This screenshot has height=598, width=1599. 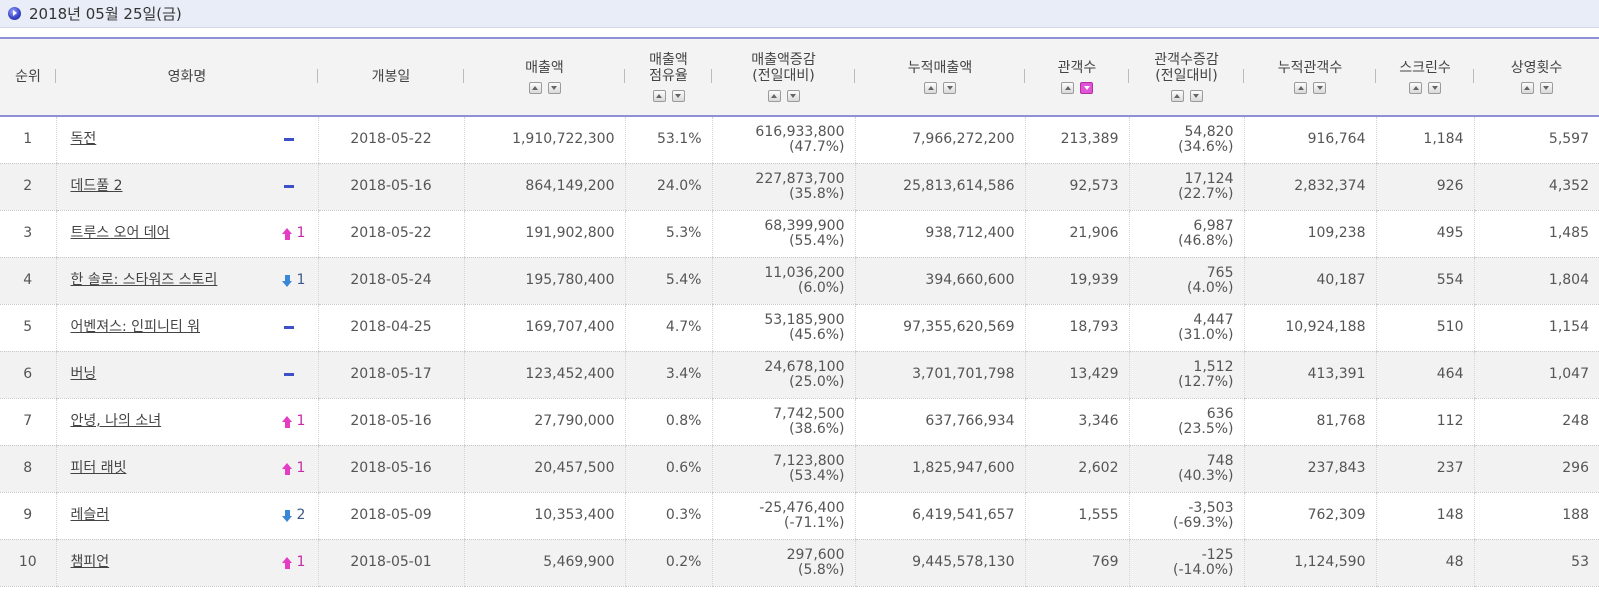 I want to click on release-date-cell: 2018-05-16, so click(x=390, y=469).